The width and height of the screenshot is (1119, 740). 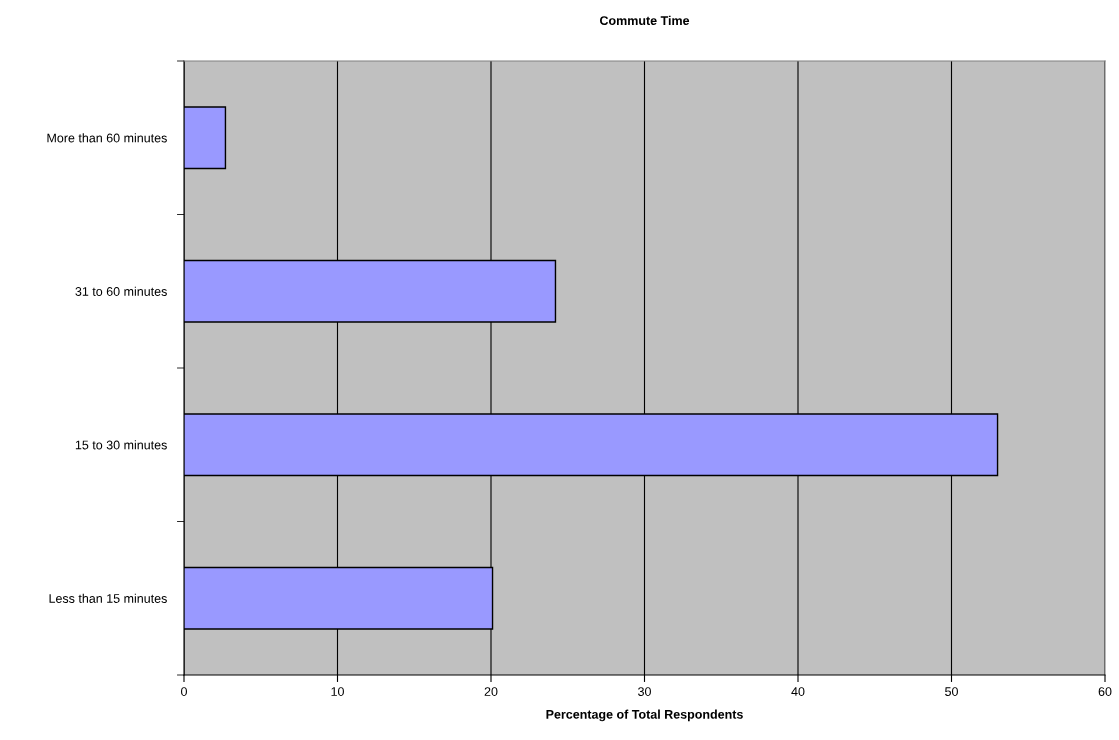 What do you see at coordinates (798, 691) in the screenshot?
I see `x-tick-label: 40` at bounding box center [798, 691].